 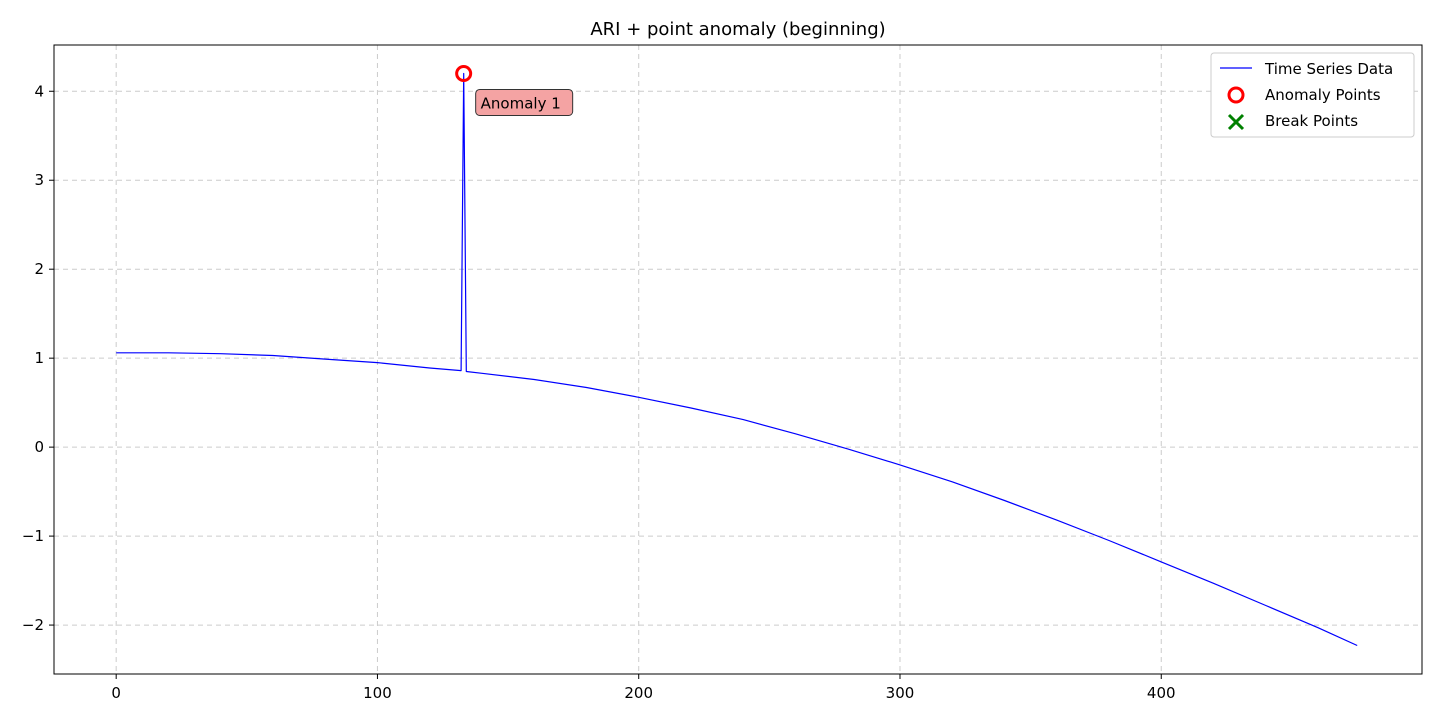 I want to click on y-tick-label: 1, so click(x=39, y=358).